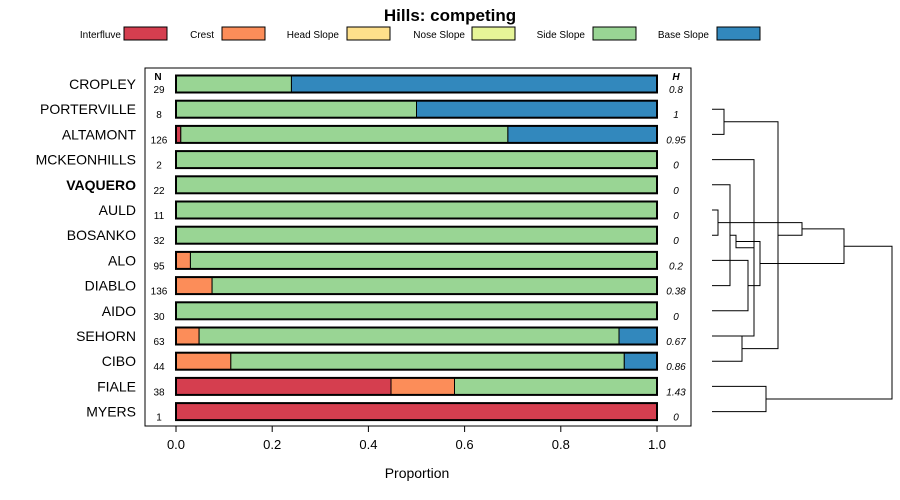 Image resolution: width=900 pixels, height=500 pixels. Describe the element at coordinates (159, 292) in the screenshot. I see `row-n: 136` at that location.